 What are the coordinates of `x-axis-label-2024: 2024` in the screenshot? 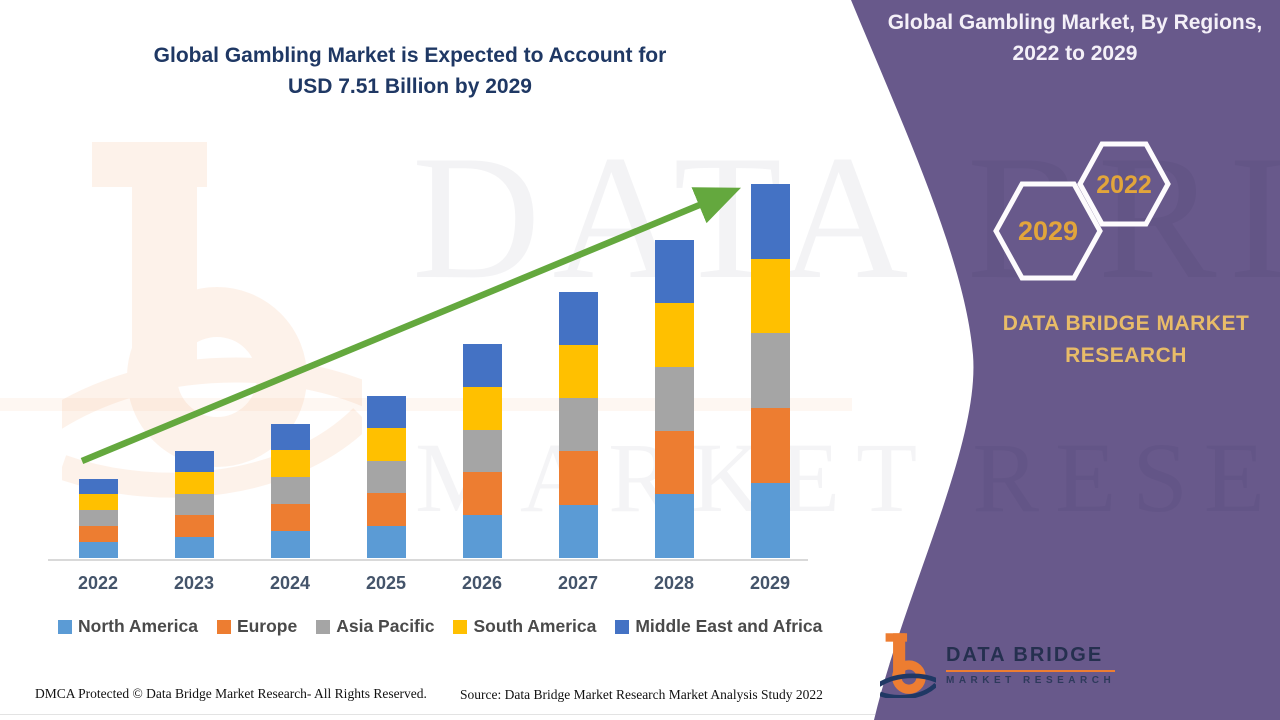 It's located at (290, 583).